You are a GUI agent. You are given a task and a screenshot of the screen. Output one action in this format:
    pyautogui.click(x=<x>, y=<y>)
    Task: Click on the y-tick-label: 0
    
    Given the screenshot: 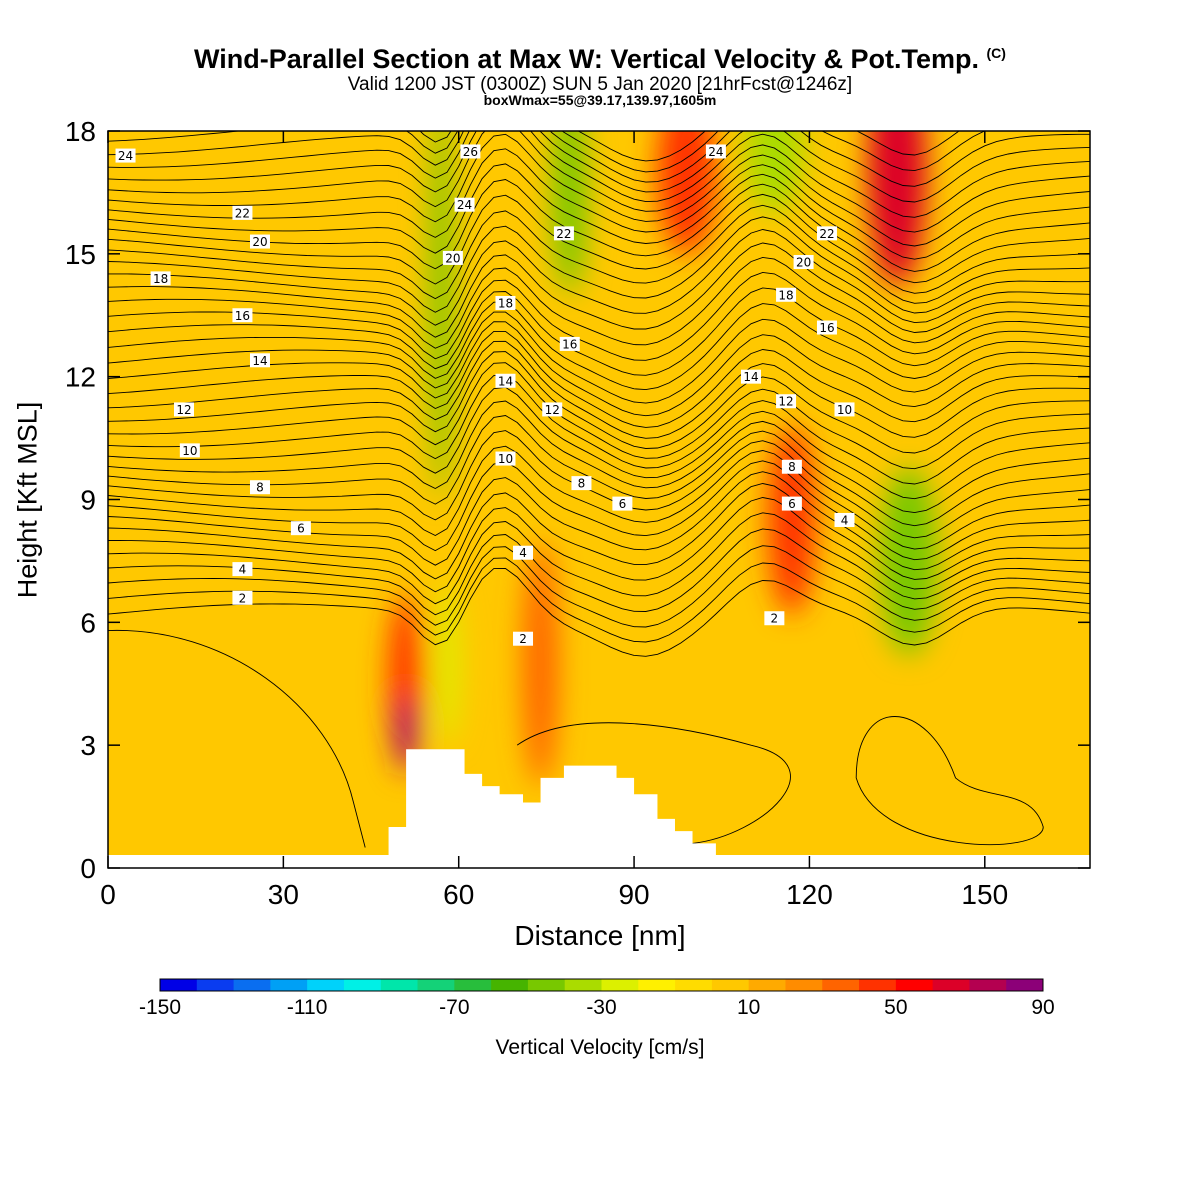 What is the action you would take?
    pyautogui.click(x=88, y=868)
    